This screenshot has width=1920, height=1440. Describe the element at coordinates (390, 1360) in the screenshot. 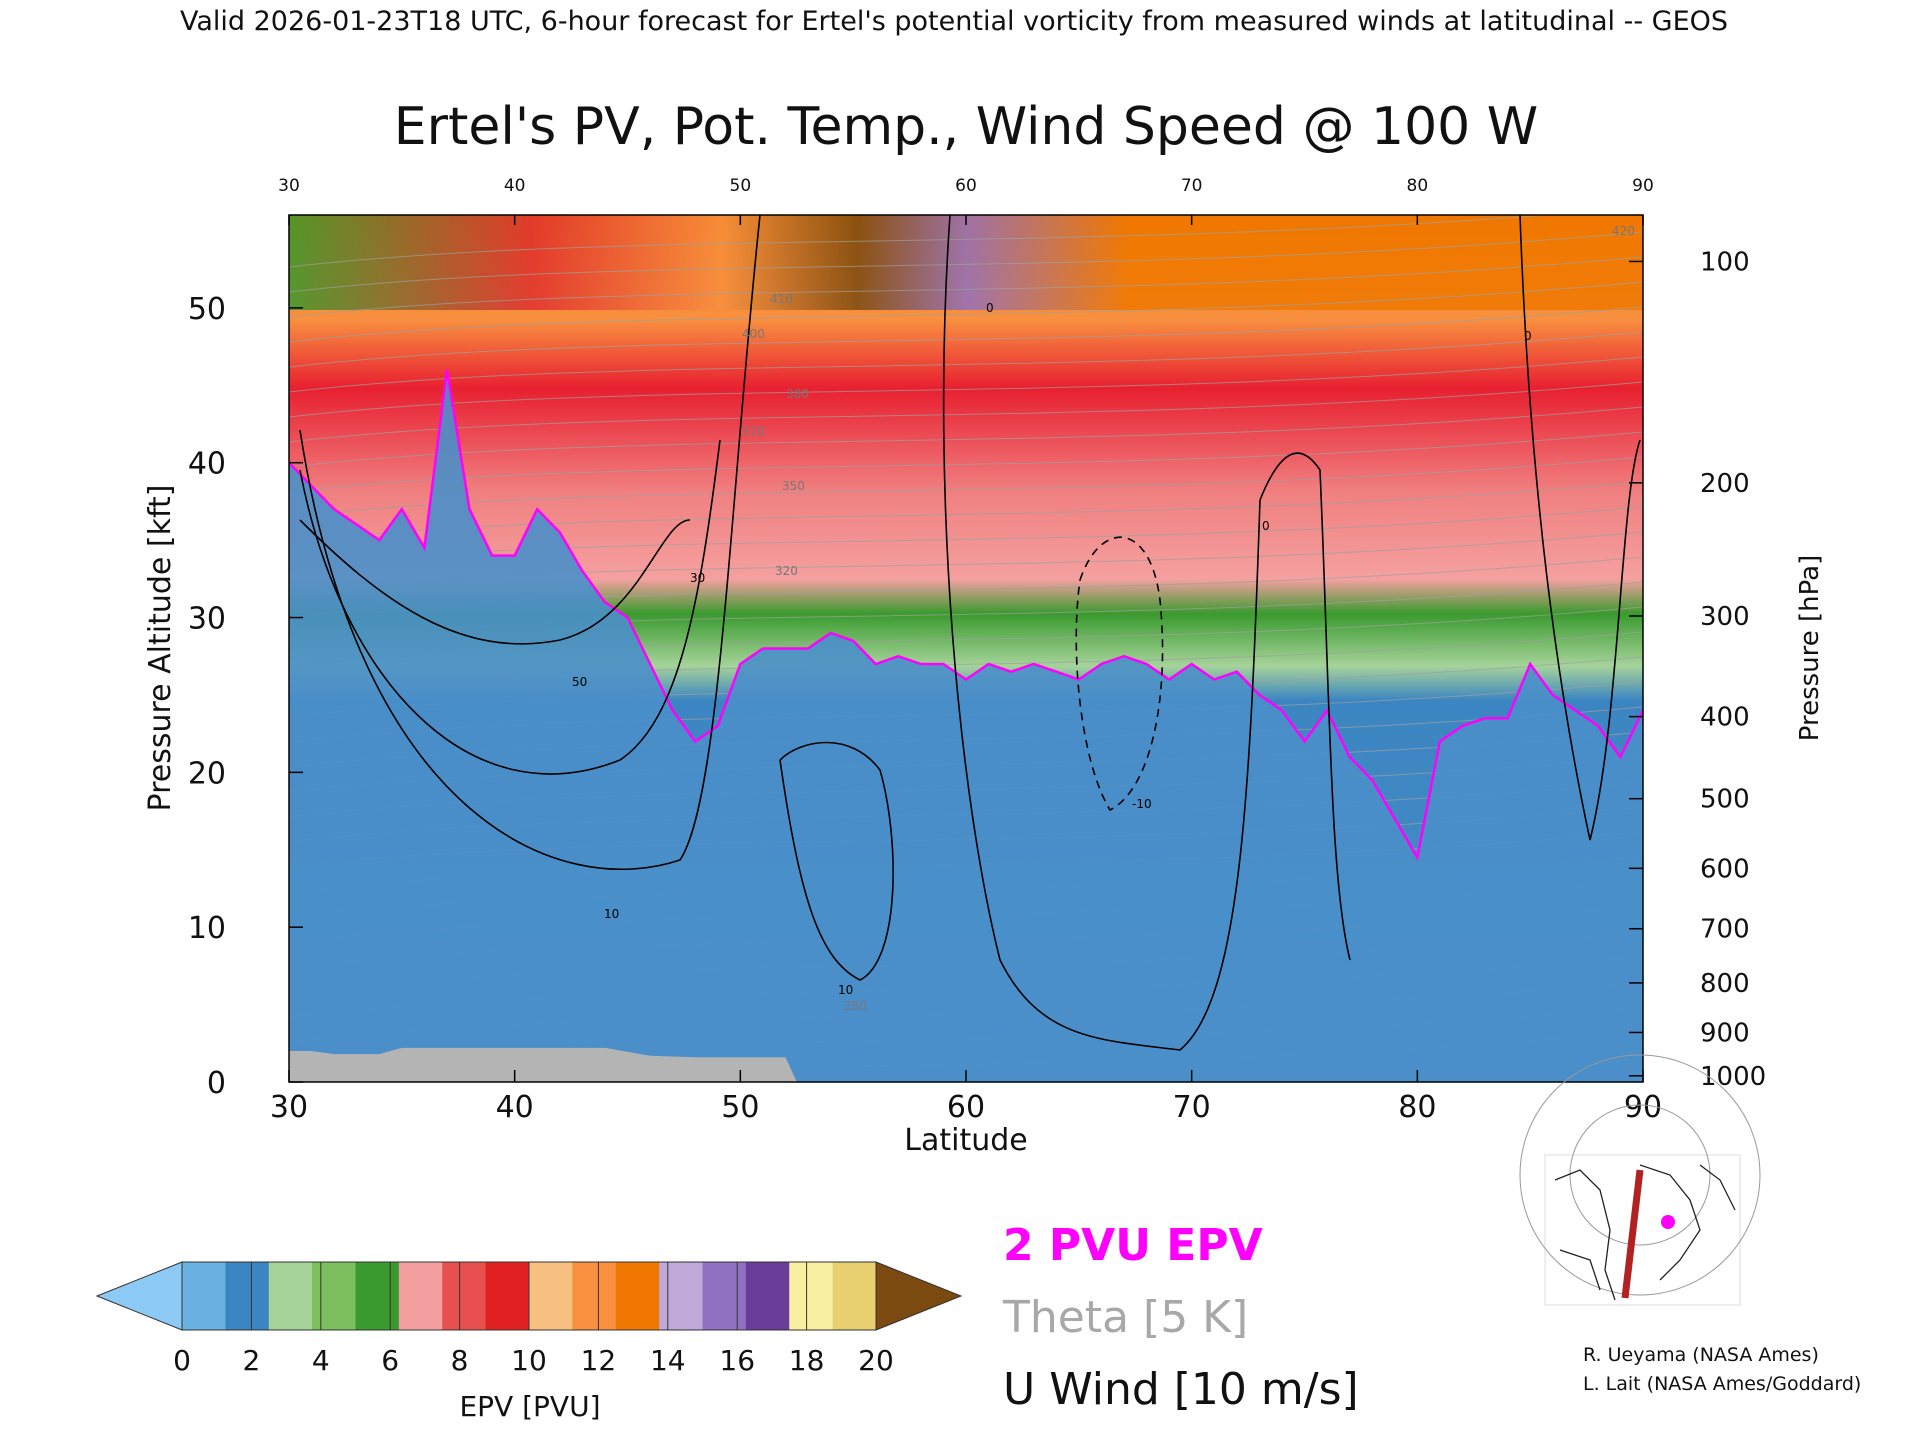

I see `colorbar-tick-label: 6` at that location.